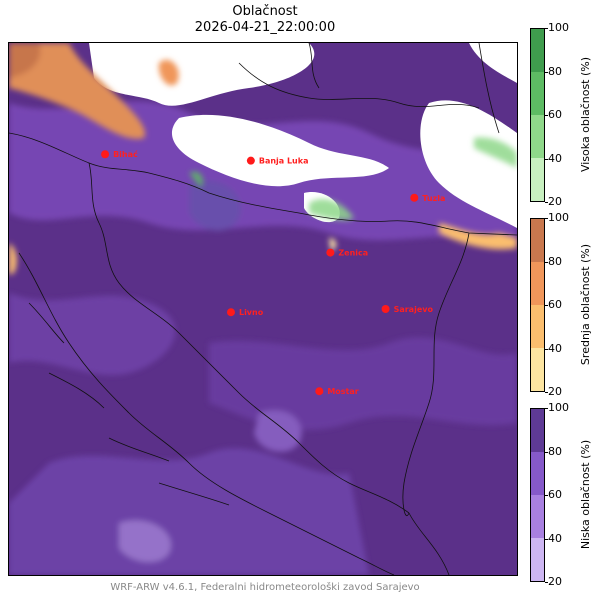 The image size is (600, 600). What do you see at coordinates (414, 309) in the screenshot?
I see `city-label: Sarajevo` at bounding box center [414, 309].